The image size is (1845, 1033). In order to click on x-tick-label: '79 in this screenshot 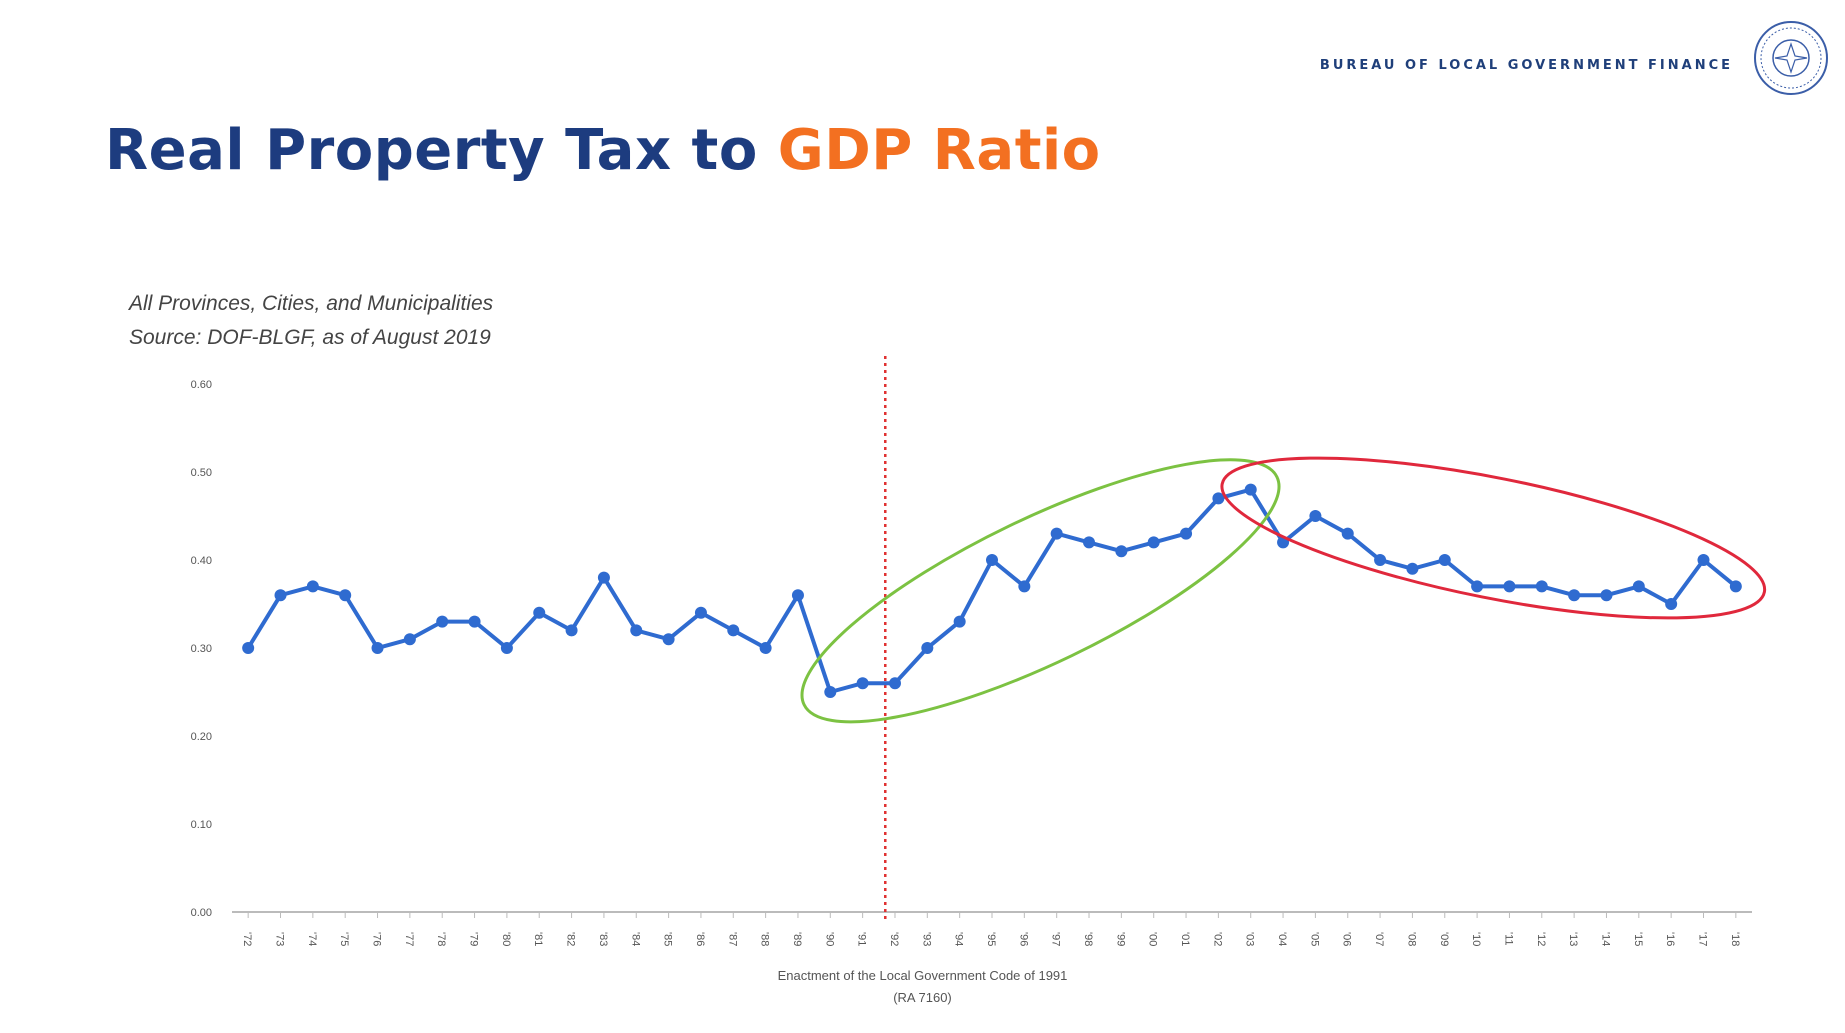, I will do `click(474, 939)`.